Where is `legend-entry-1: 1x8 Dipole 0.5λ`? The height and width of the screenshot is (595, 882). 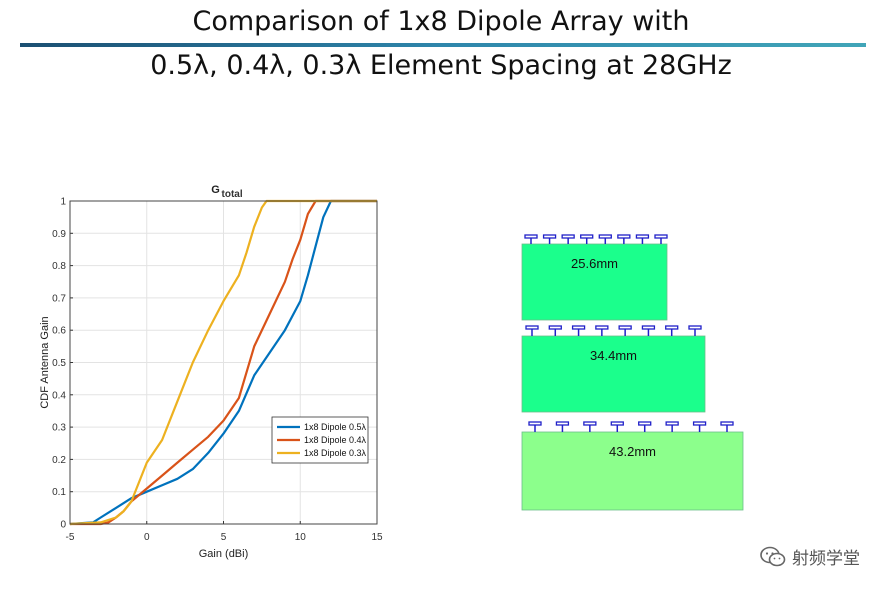 legend-entry-1: 1x8 Dipole 0.5λ is located at coordinates (335, 427).